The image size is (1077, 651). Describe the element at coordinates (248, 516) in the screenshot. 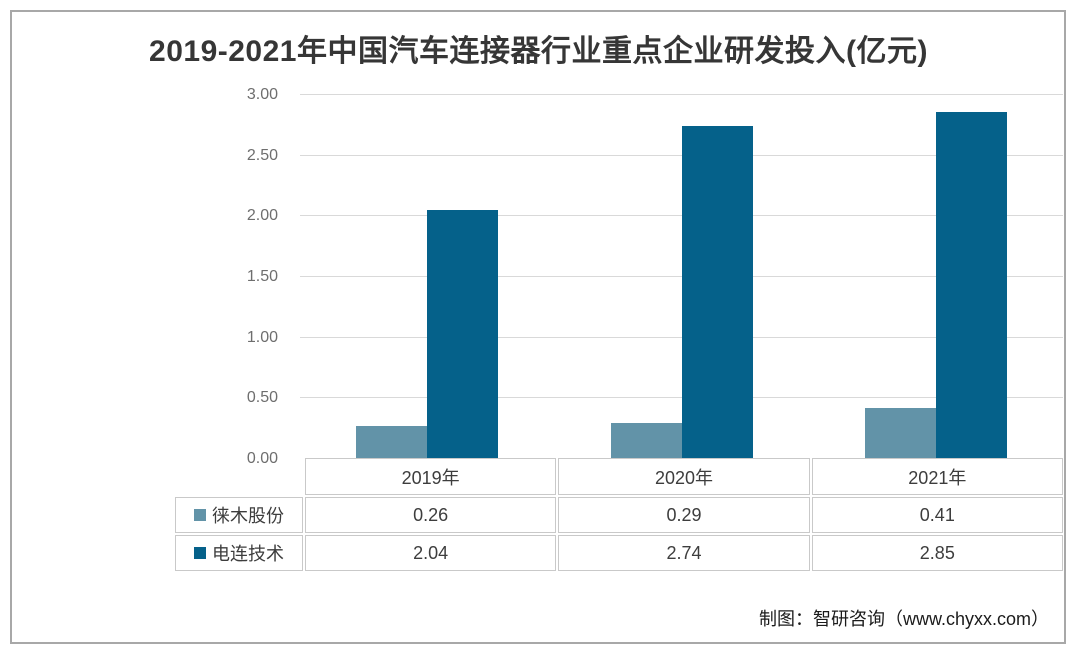

I see `series-name: 徕木股份` at that location.